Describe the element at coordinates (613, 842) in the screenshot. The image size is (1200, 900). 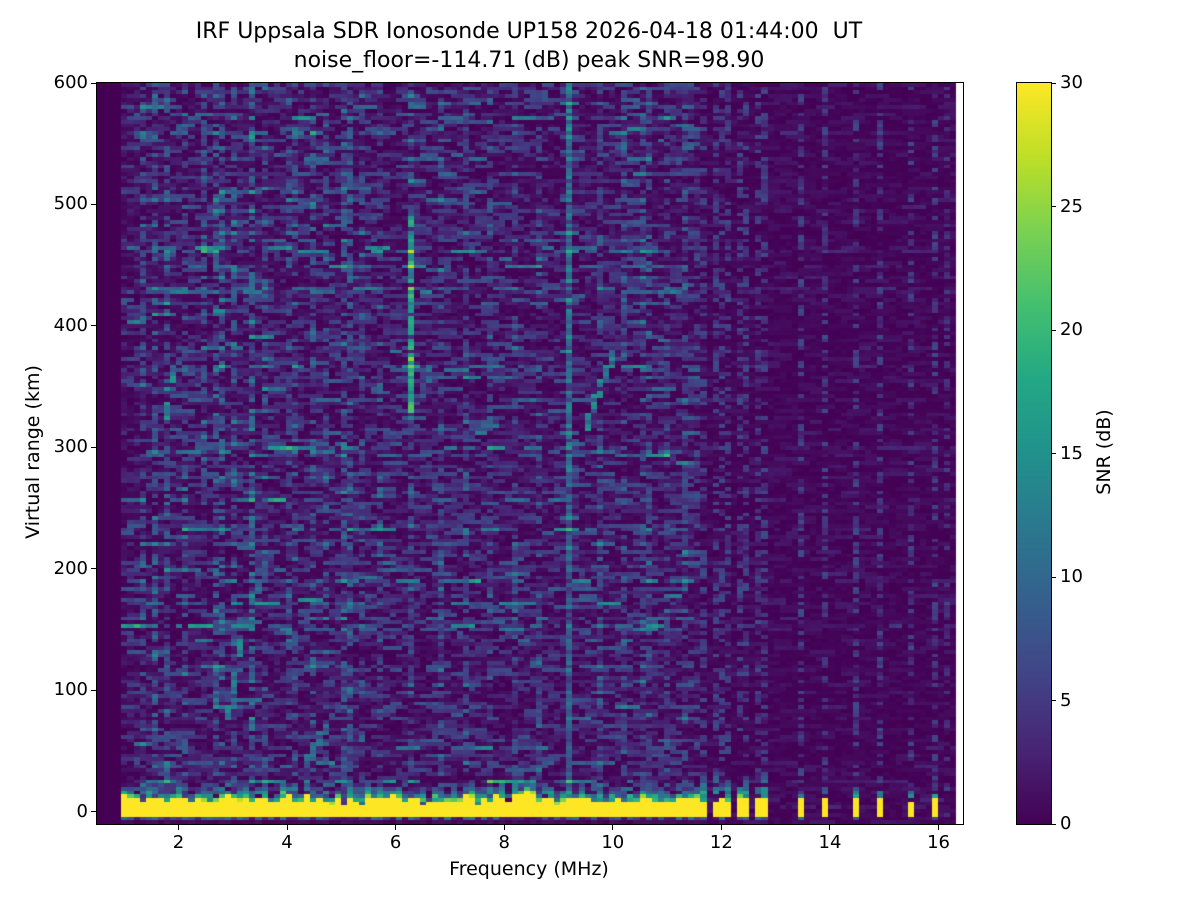
I see `x-tick-label: 10` at that location.